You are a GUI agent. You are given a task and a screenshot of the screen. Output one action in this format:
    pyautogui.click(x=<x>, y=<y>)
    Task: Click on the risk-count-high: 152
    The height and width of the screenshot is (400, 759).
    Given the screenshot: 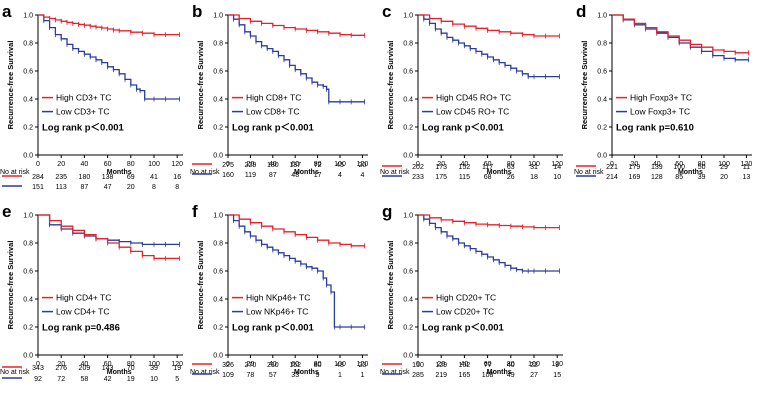 What is the action you would take?
    pyautogui.click(x=295, y=365)
    